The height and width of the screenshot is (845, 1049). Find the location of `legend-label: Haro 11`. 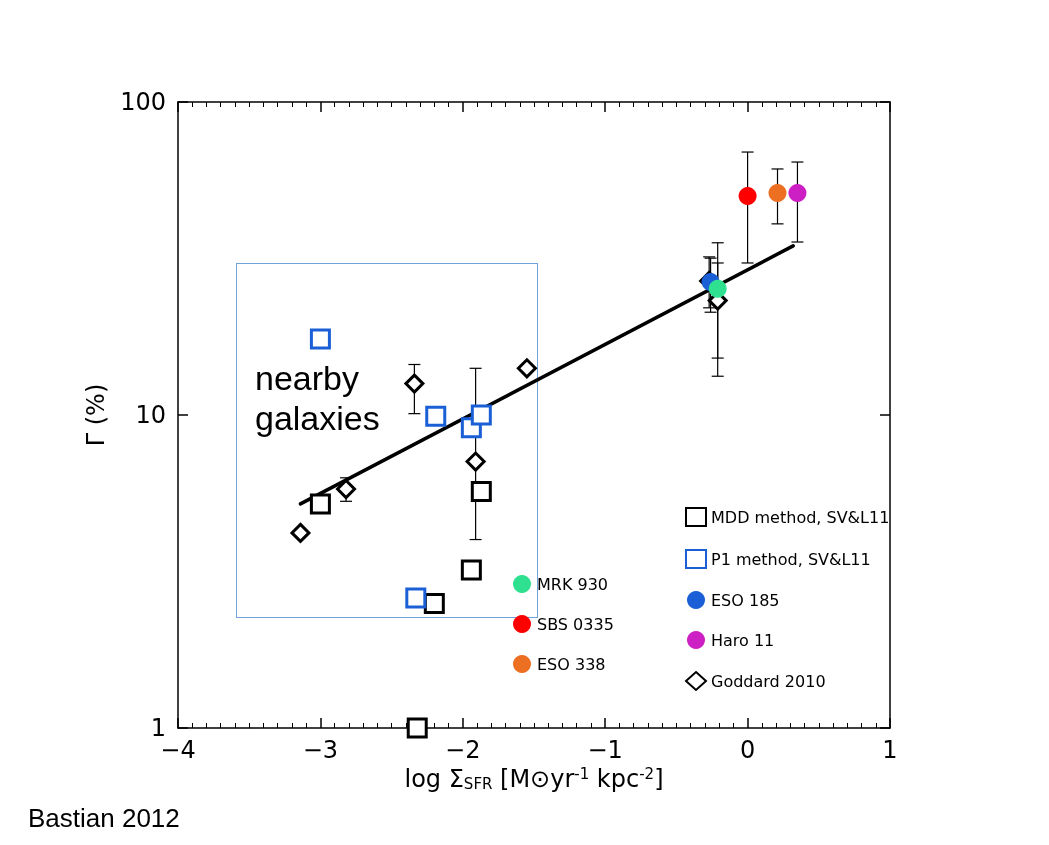

legend-label: Haro 11 is located at coordinates (743, 640).